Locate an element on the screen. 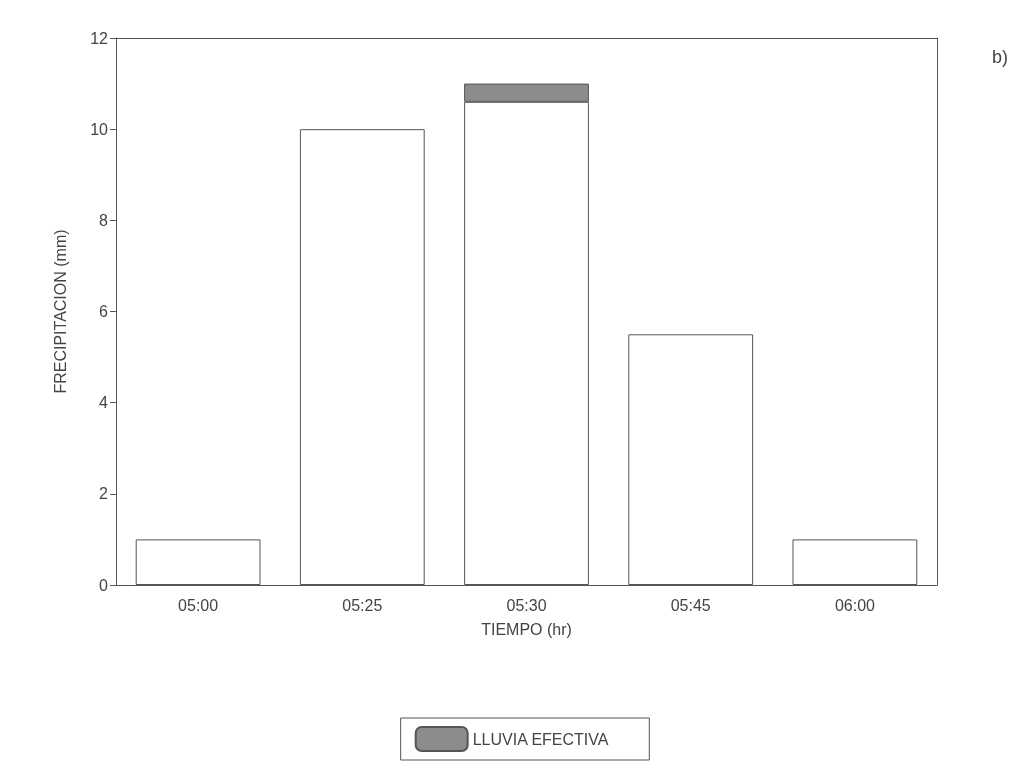 This screenshot has width=1024, height=778. x-tick-label: 05:45 is located at coordinates (690, 605).